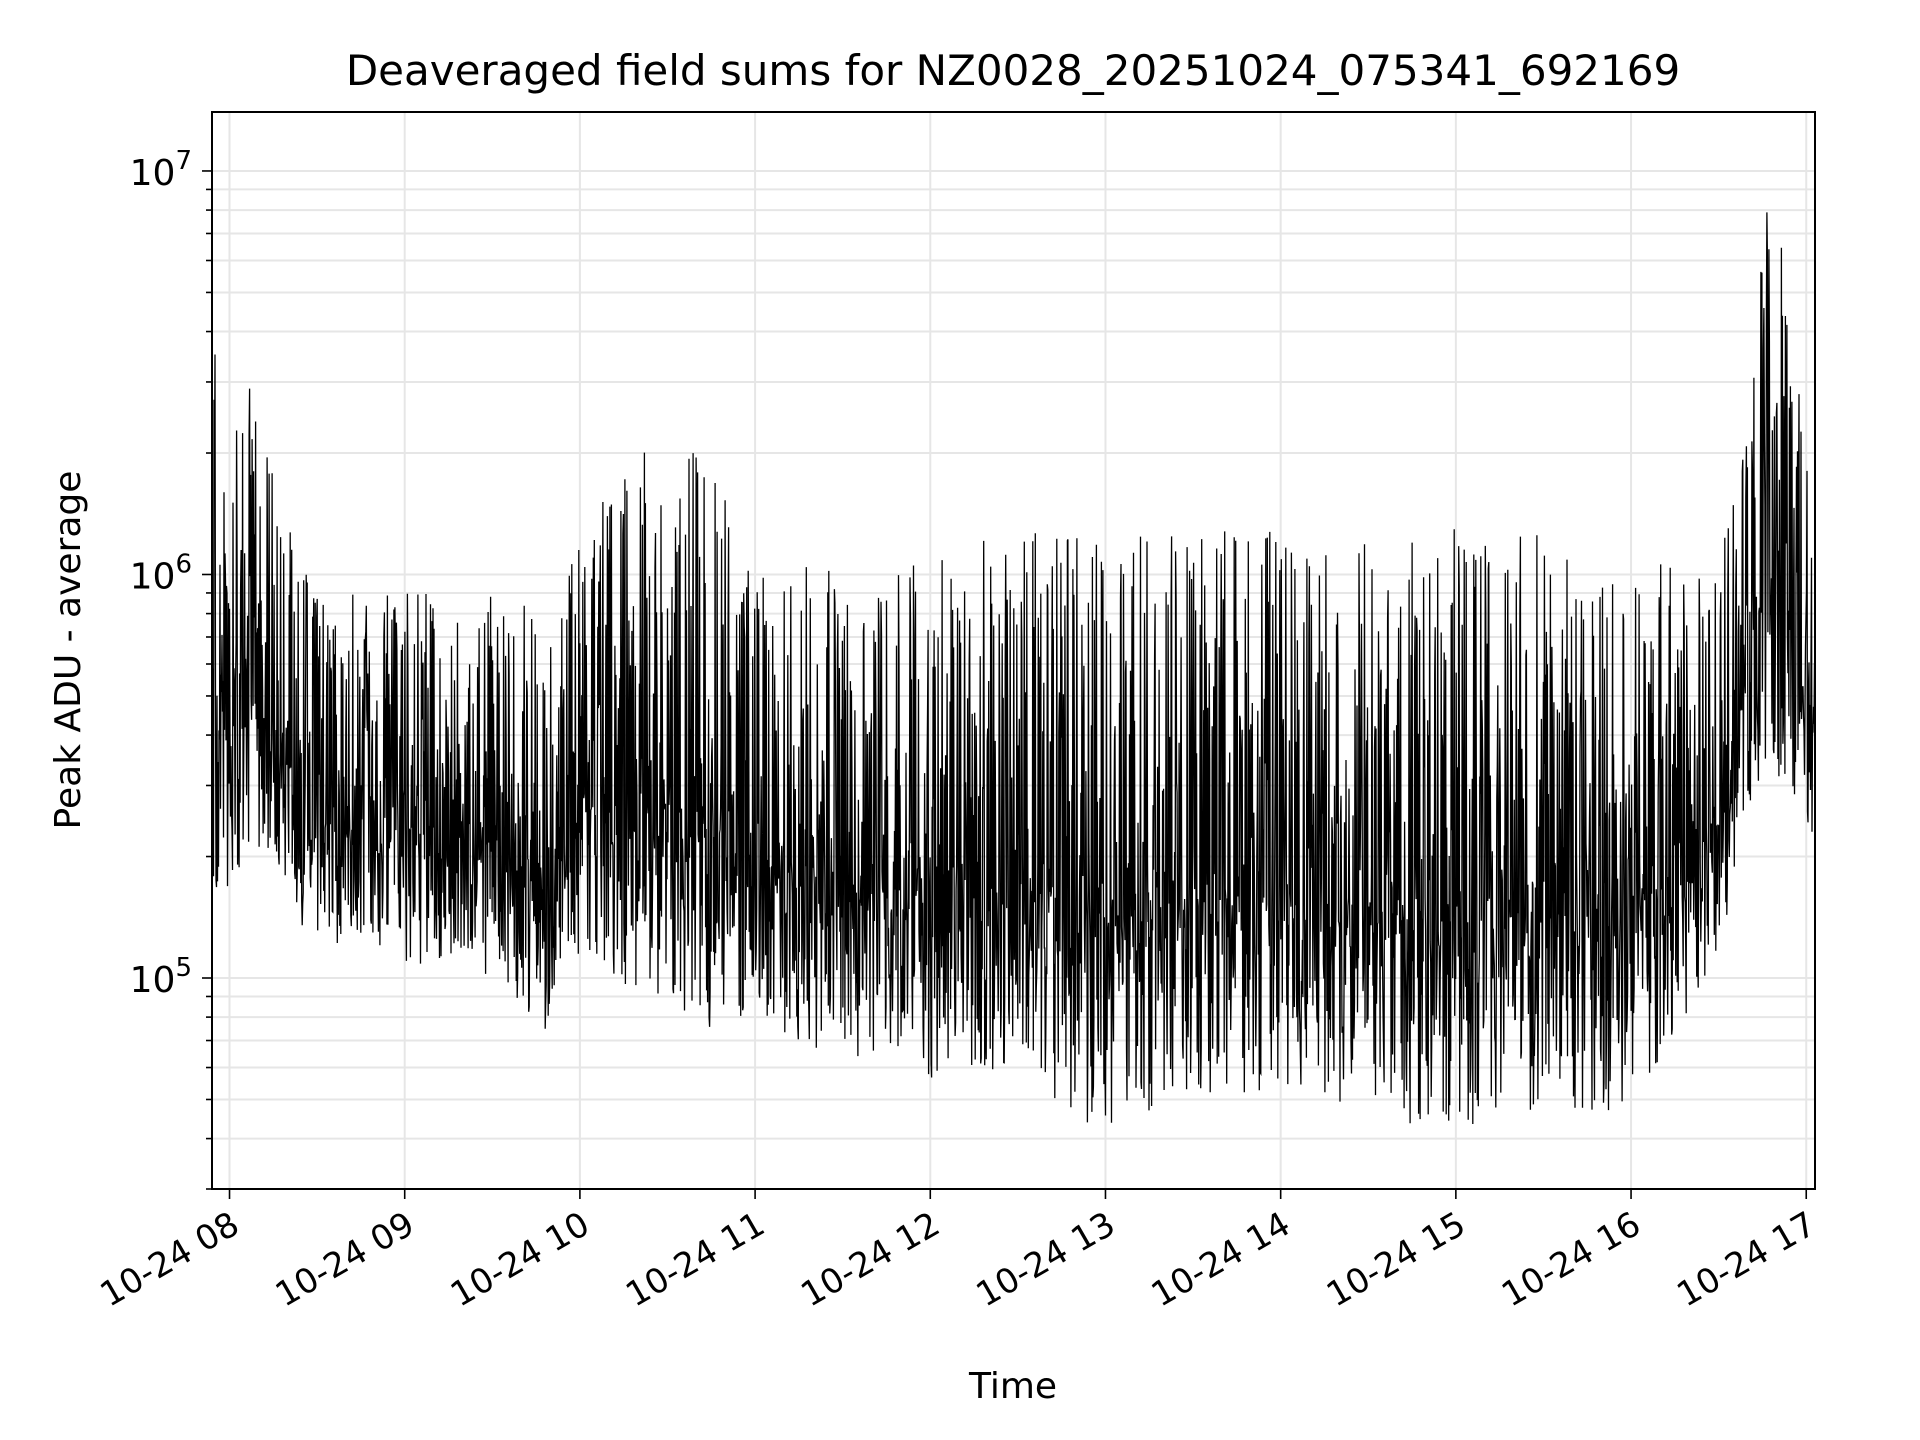  Describe the element at coordinates (183, 968) in the screenshot. I see `y-tick-label-exponent: 5` at that location.